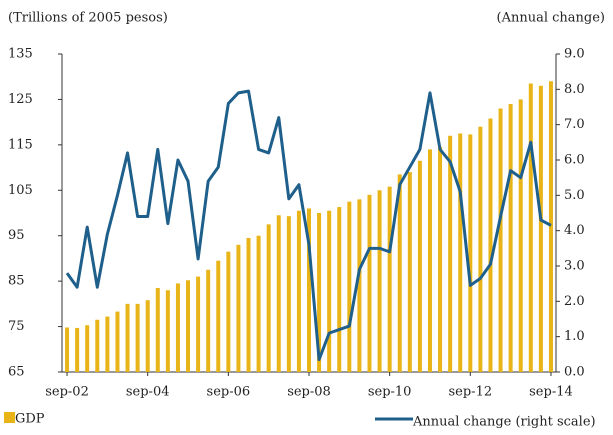 The width and height of the screenshot is (613, 435). What do you see at coordinates (20, 144) in the screenshot?
I see `y-tick-label: 115` at bounding box center [20, 144].